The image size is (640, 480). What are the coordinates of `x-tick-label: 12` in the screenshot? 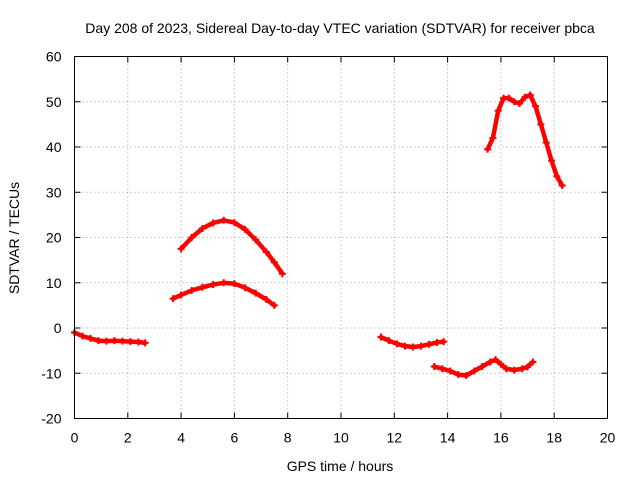 It's located at (395, 438).